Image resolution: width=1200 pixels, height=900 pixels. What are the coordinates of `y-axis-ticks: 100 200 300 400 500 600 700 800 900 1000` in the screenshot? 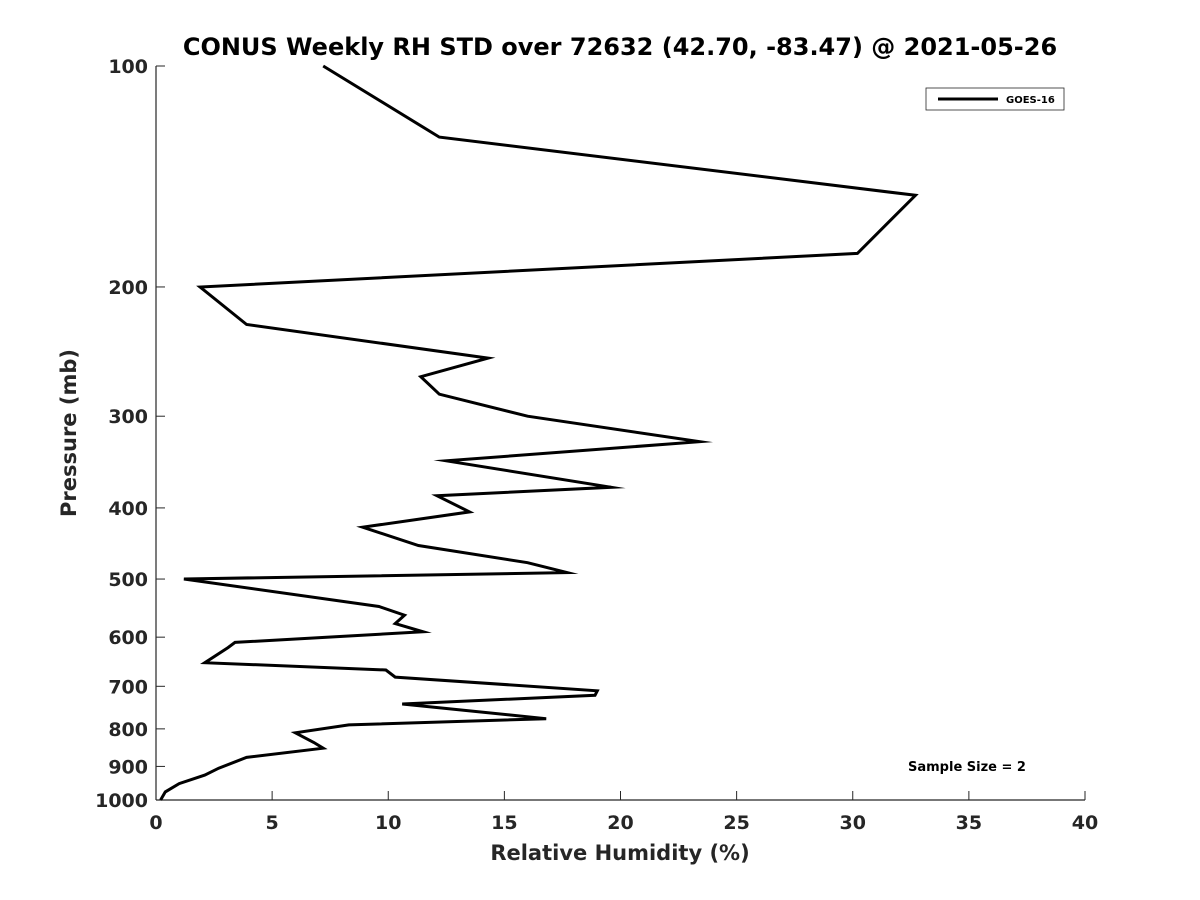 It's located at (130, 434).